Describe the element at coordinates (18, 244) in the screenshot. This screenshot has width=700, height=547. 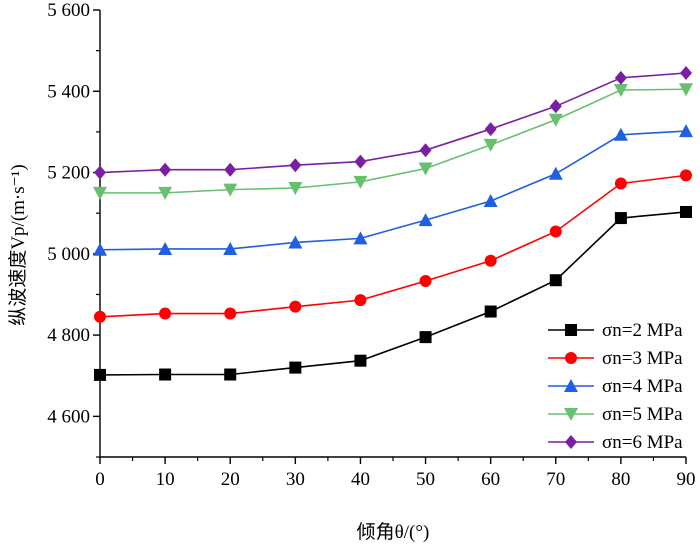
I see `y-axis-title: 纵波速度Vp/(m·s⁻¹)` at that location.